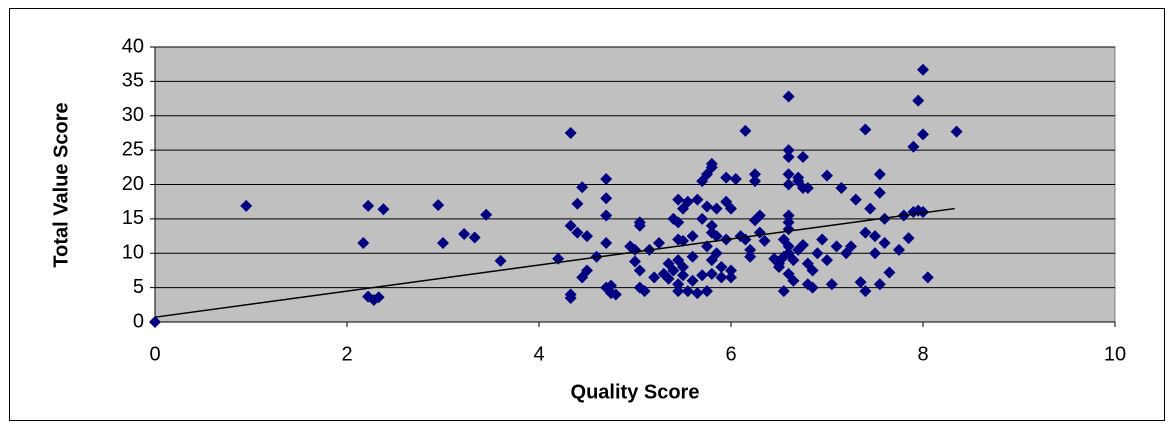  Describe the element at coordinates (138, 321) in the screenshot. I see `y-tick-label: 0` at that location.